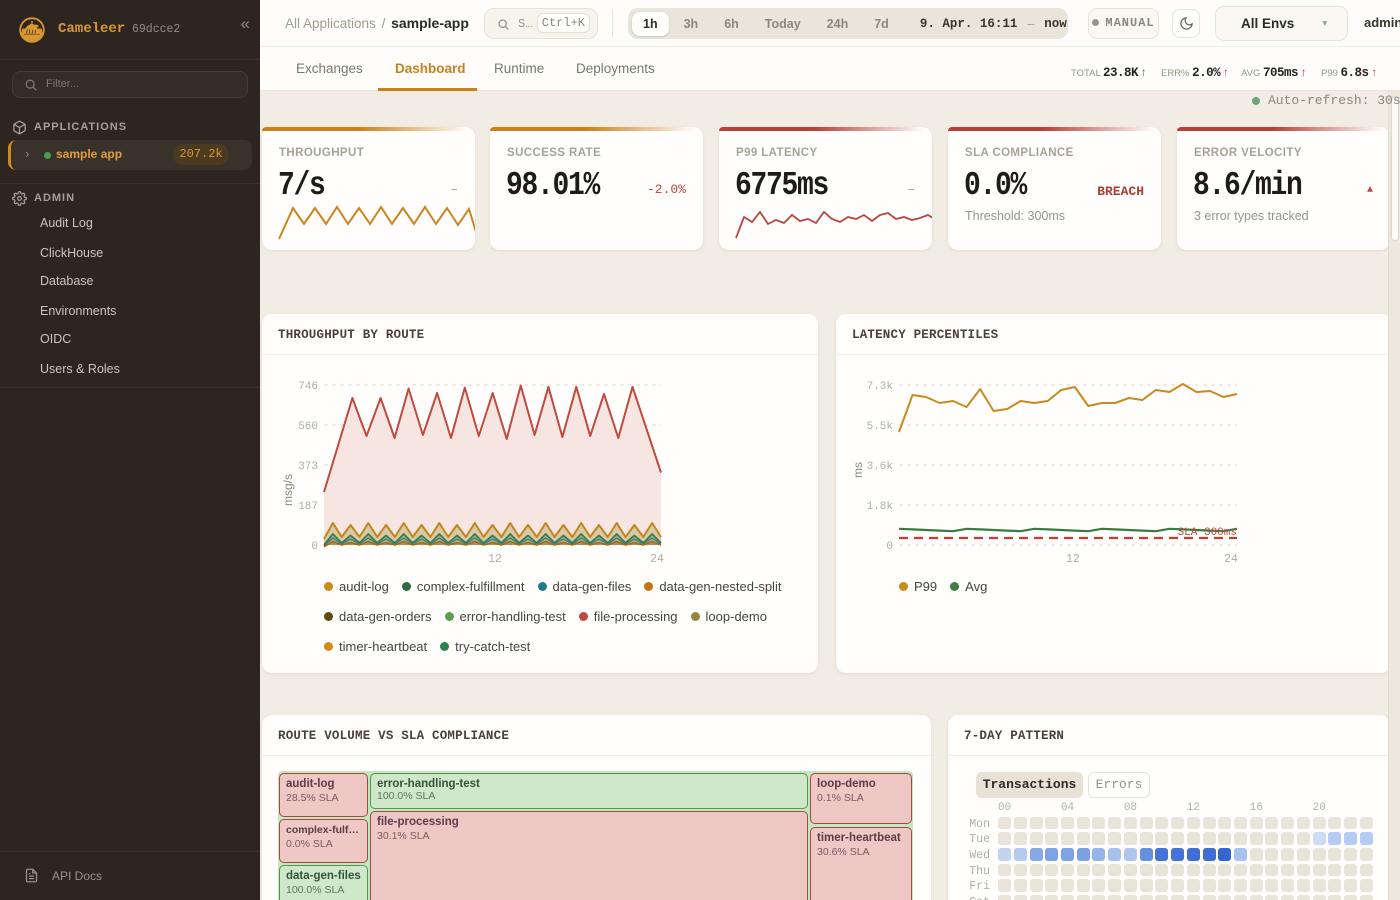 Image resolution: width=1400 pixels, height=900 pixels. I want to click on svg-text: ms, so click(858, 470).